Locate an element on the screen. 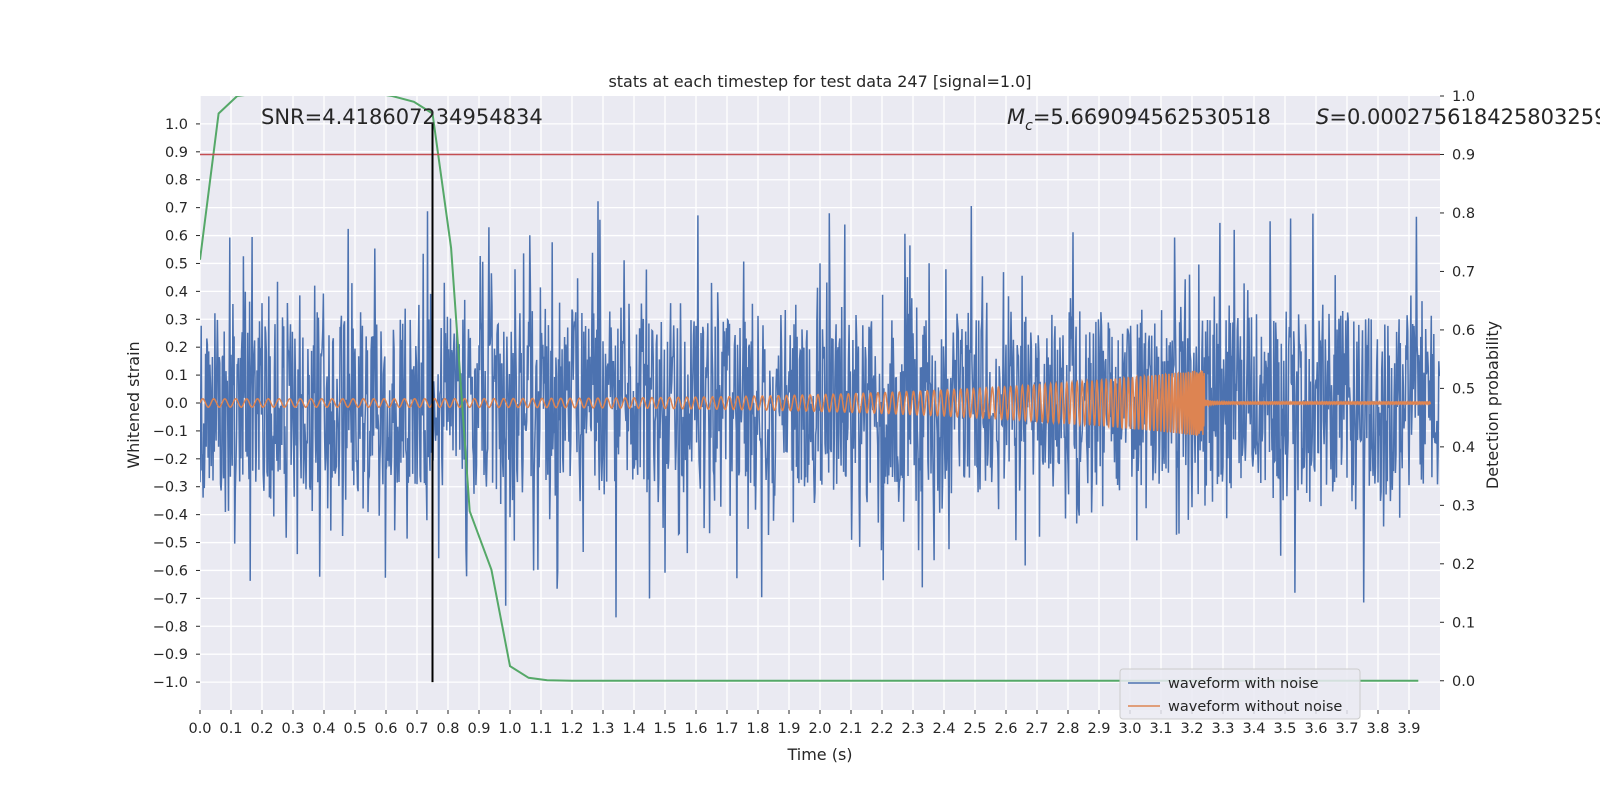  y-tick-label: −0.8 is located at coordinates (170, 627).